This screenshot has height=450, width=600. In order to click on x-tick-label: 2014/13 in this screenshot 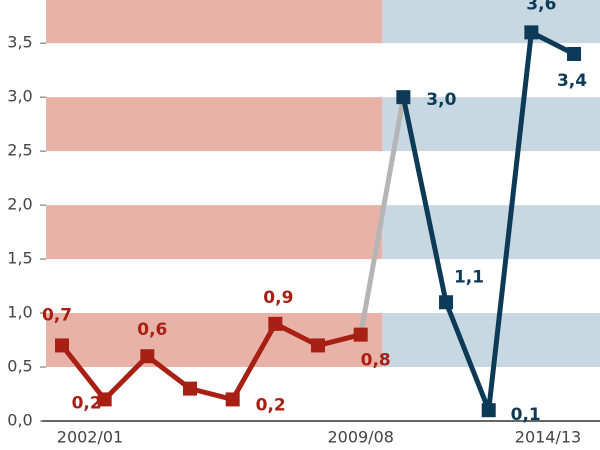, I will do `click(548, 437)`.